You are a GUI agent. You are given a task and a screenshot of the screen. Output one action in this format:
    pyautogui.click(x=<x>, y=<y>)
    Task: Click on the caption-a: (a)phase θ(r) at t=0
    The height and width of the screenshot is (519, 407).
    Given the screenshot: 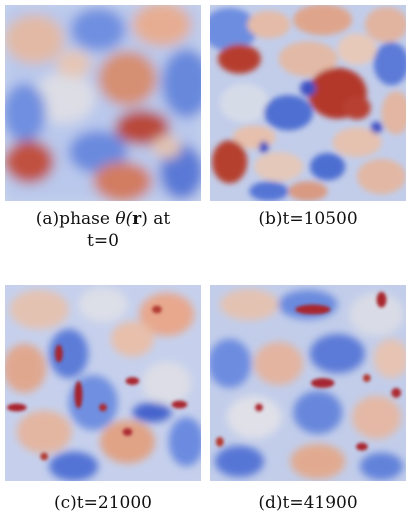 What is the action you would take?
    pyautogui.click(x=103, y=230)
    